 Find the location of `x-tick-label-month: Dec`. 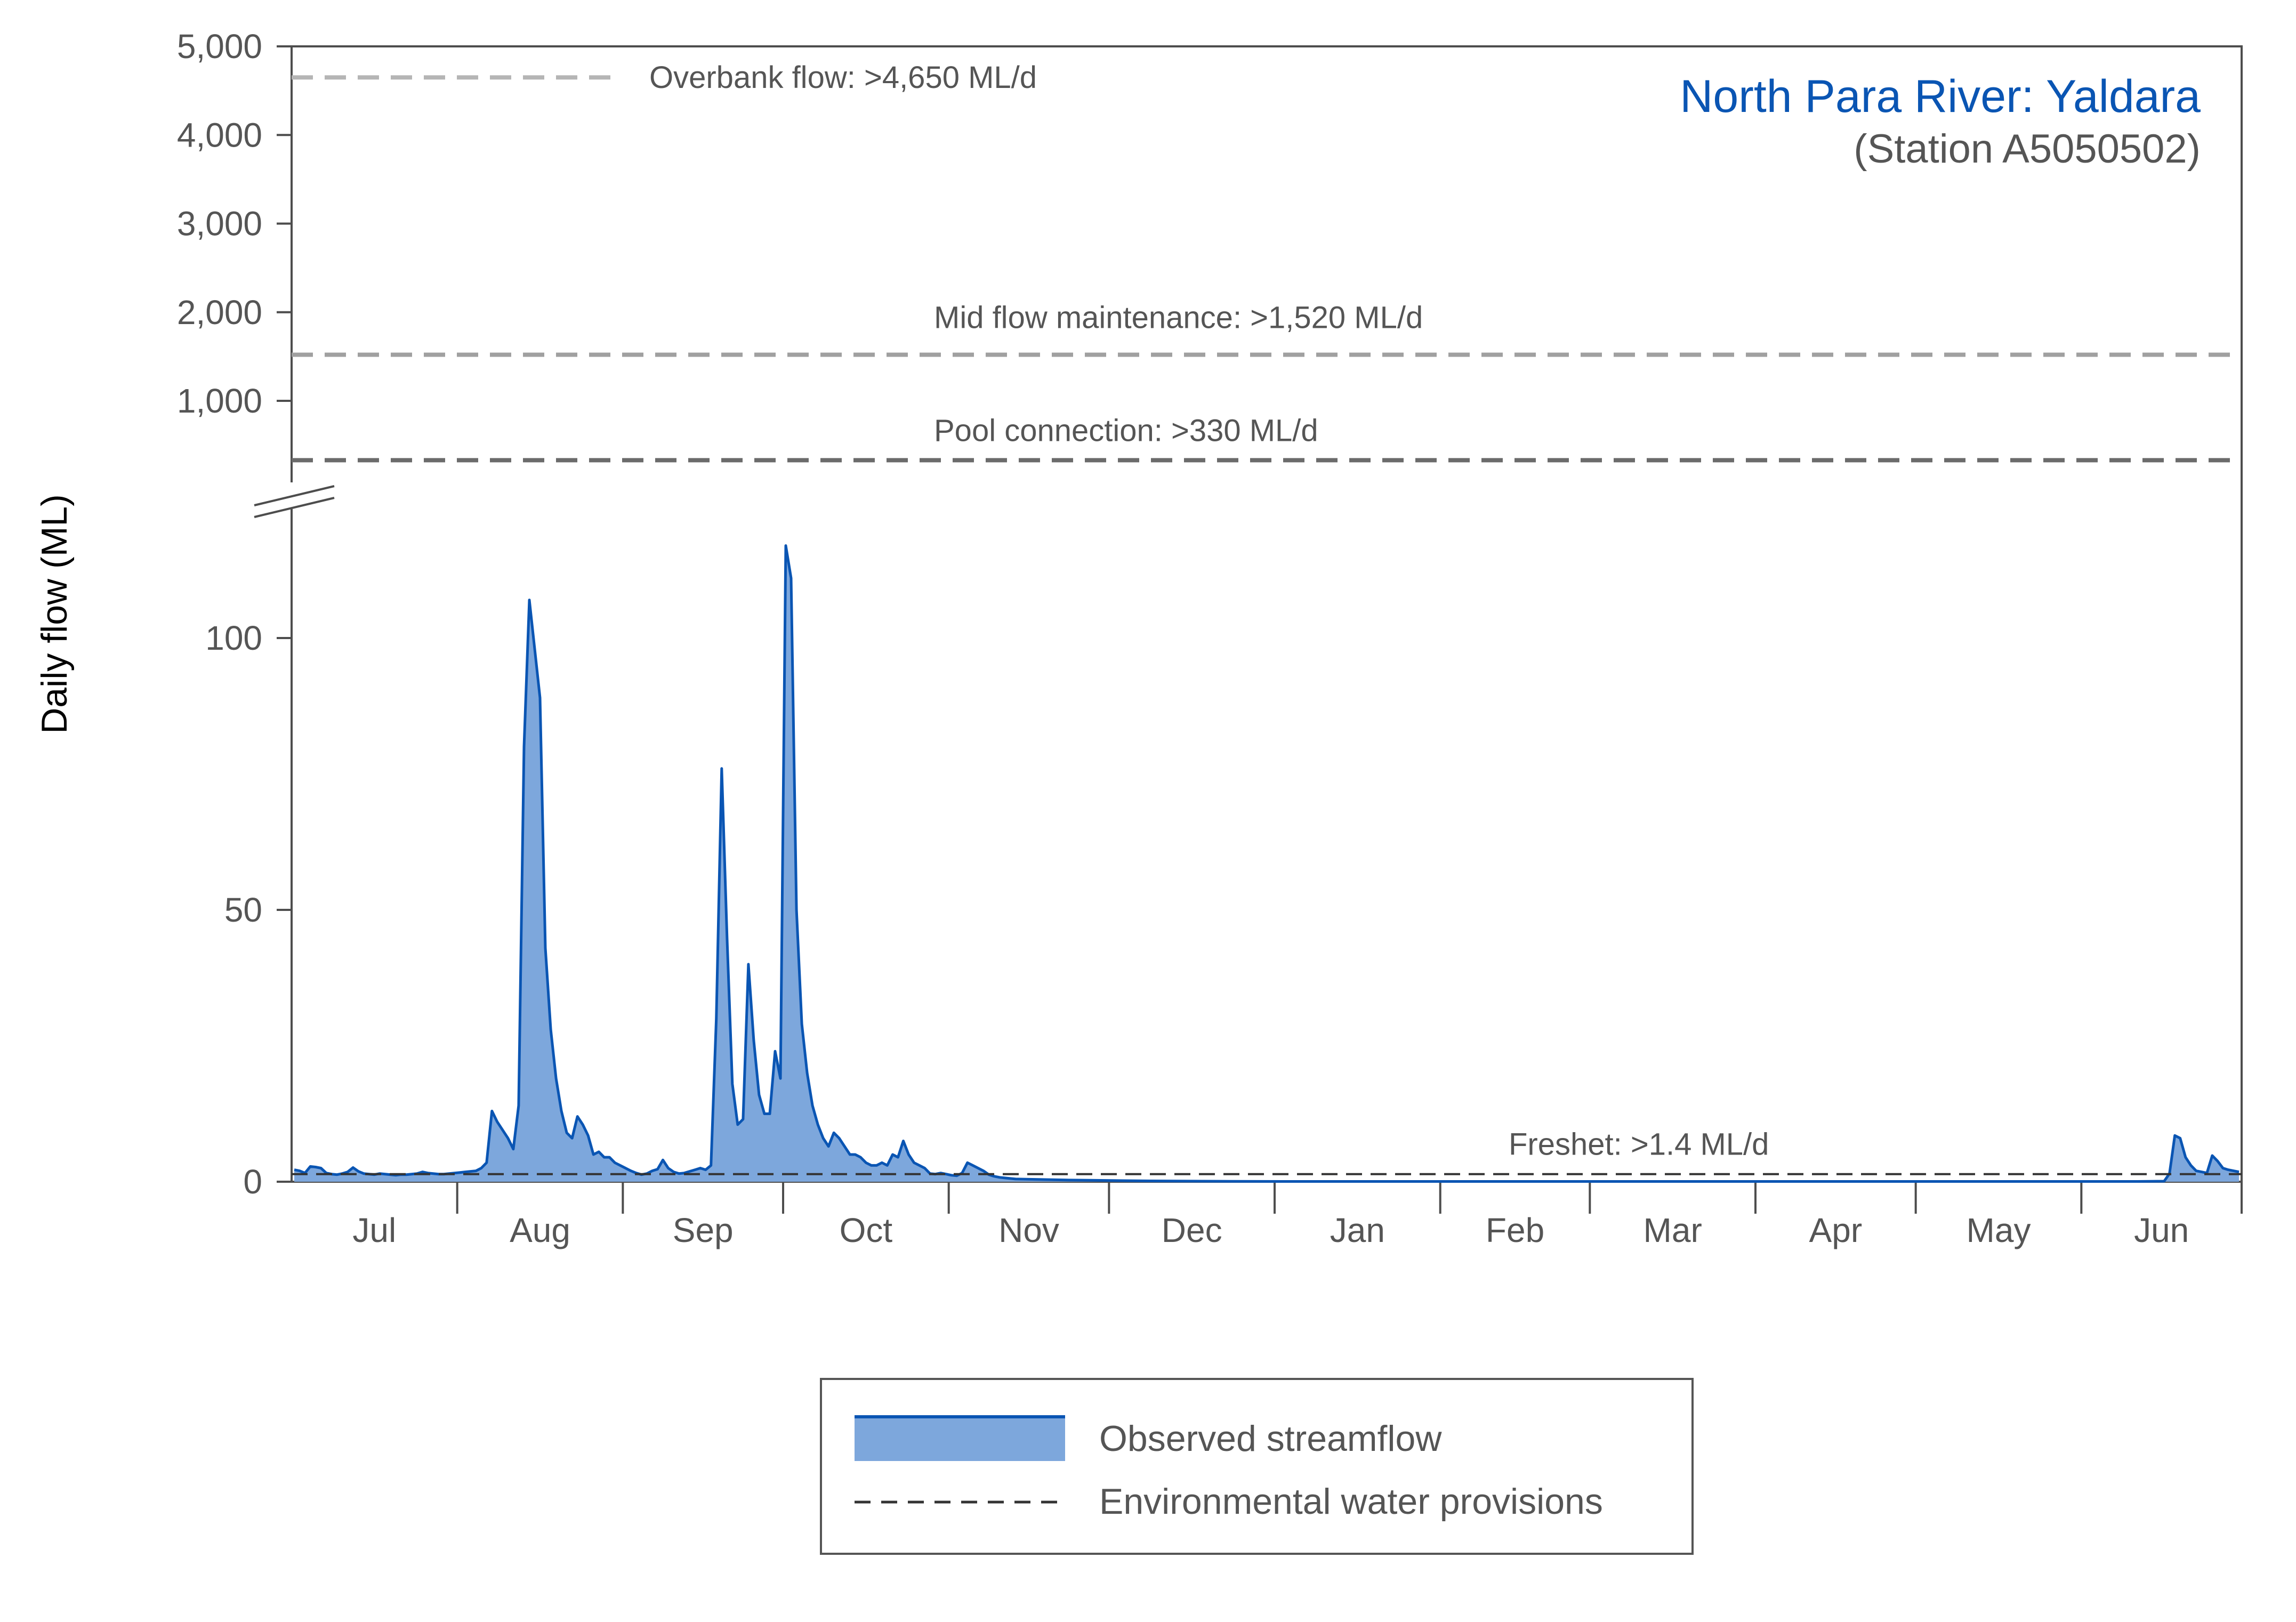

x-tick-label-month: Dec is located at coordinates (1192, 1230).